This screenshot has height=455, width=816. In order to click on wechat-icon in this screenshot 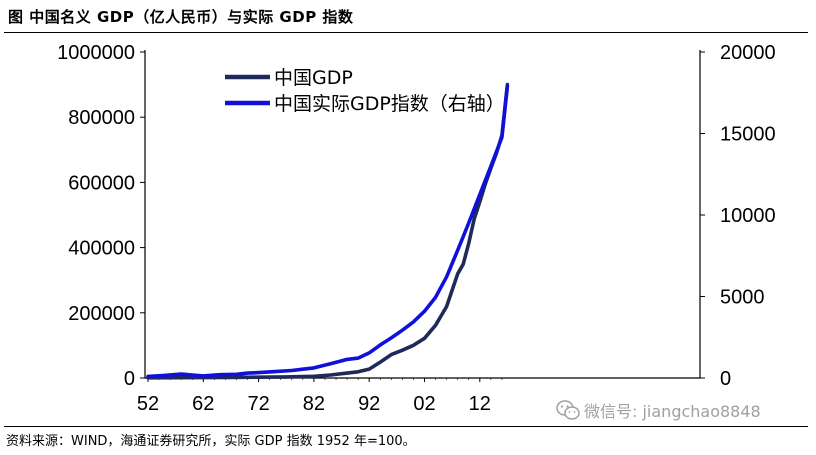, I will do `click(568, 410)`.